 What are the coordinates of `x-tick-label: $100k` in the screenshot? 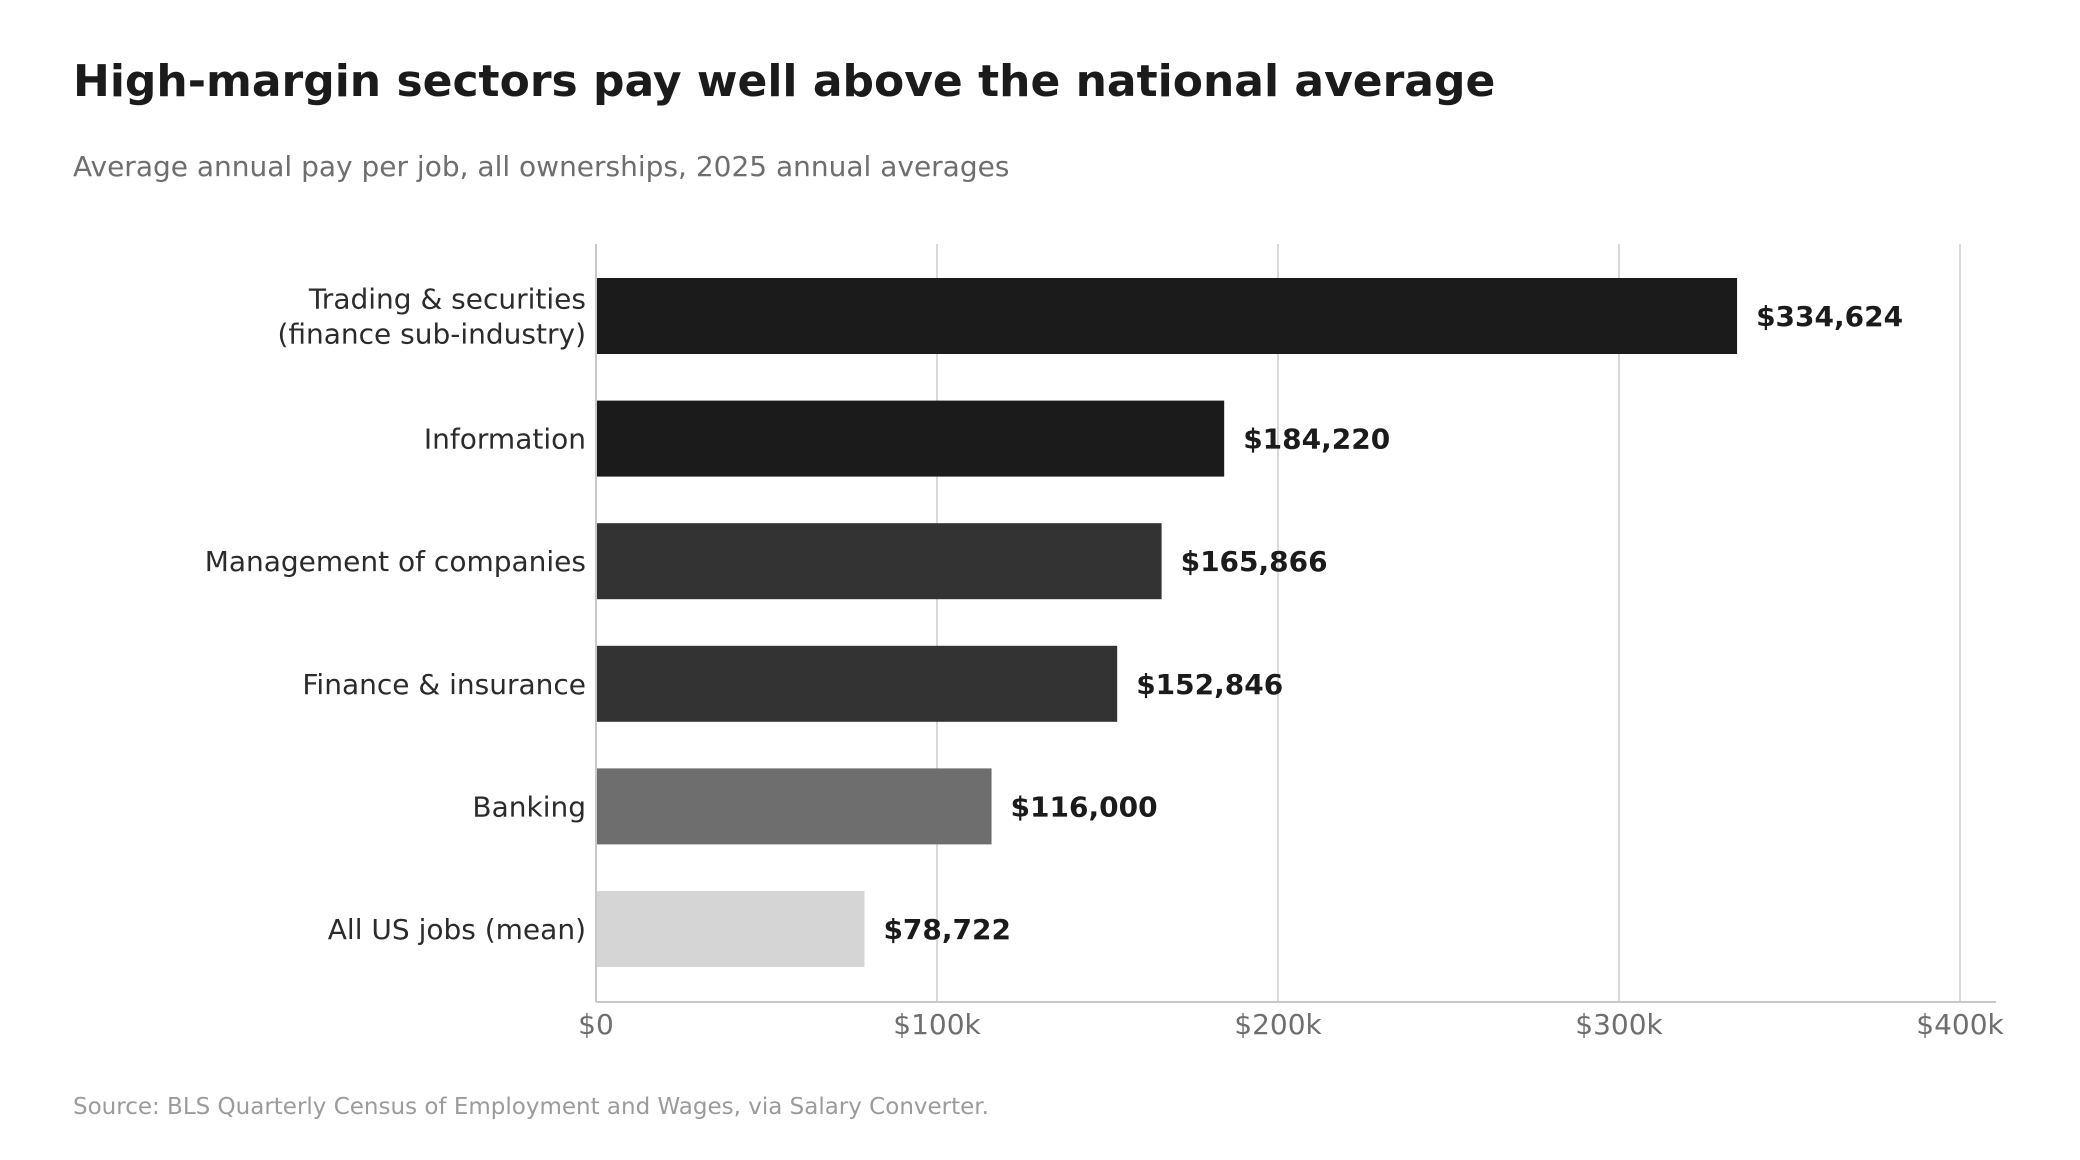 It's located at (937, 1024).